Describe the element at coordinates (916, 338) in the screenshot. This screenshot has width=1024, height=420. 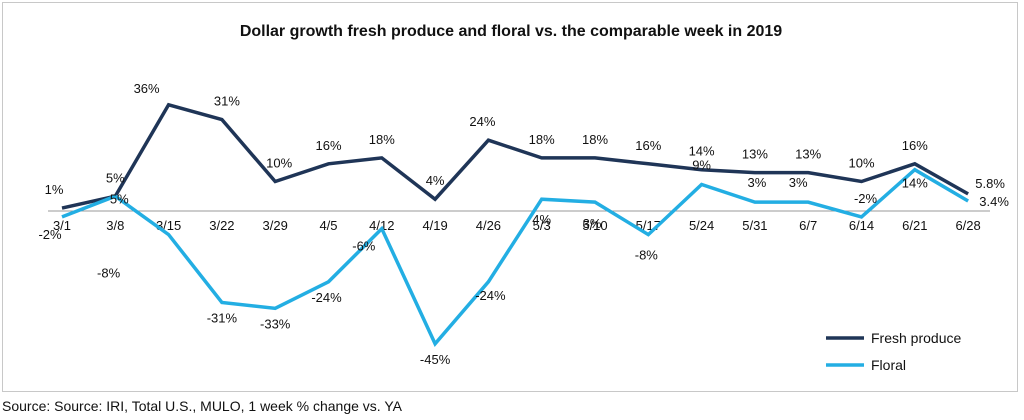
I see `fresh-produce-legend-label: Fresh produce` at that location.